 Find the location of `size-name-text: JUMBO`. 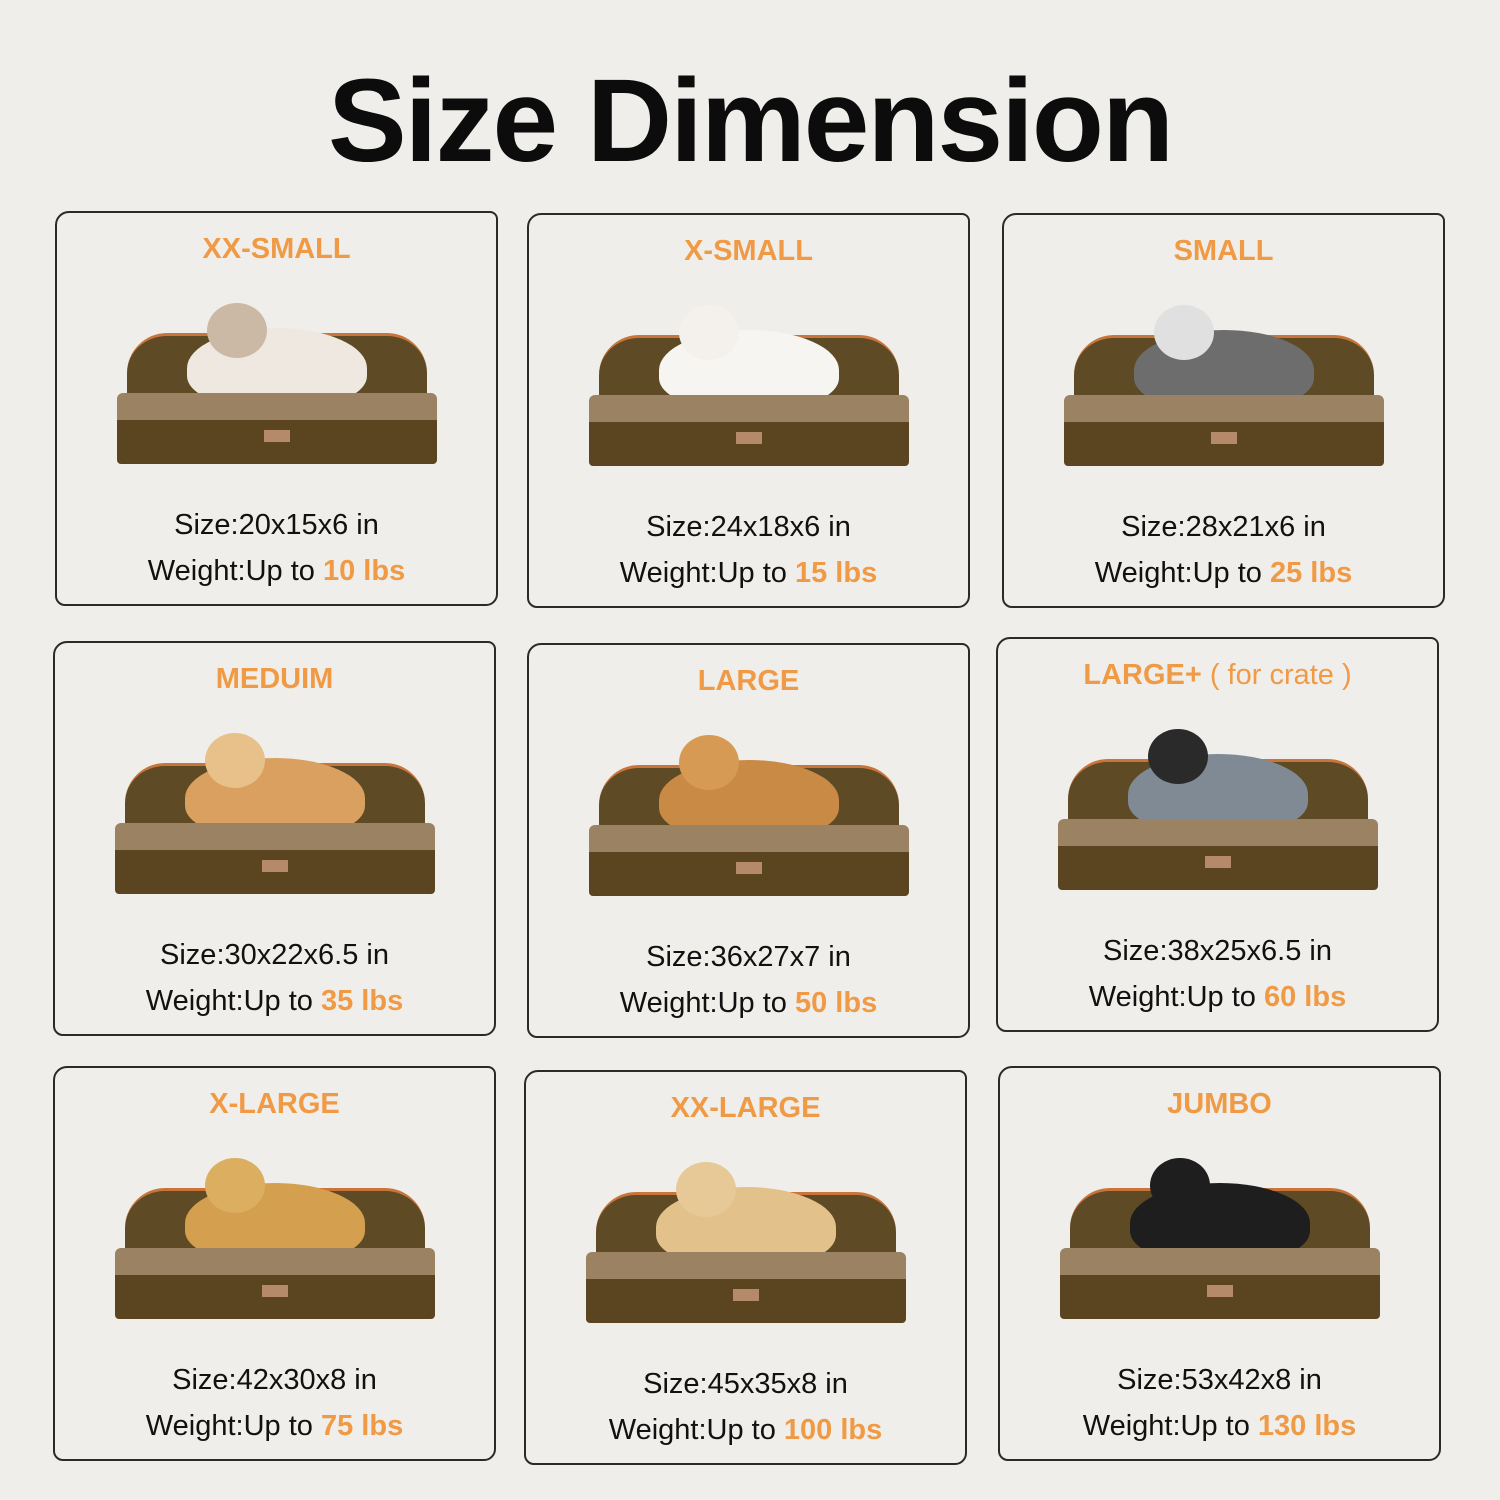

size-name-text: JUMBO is located at coordinates (1219, 1104).